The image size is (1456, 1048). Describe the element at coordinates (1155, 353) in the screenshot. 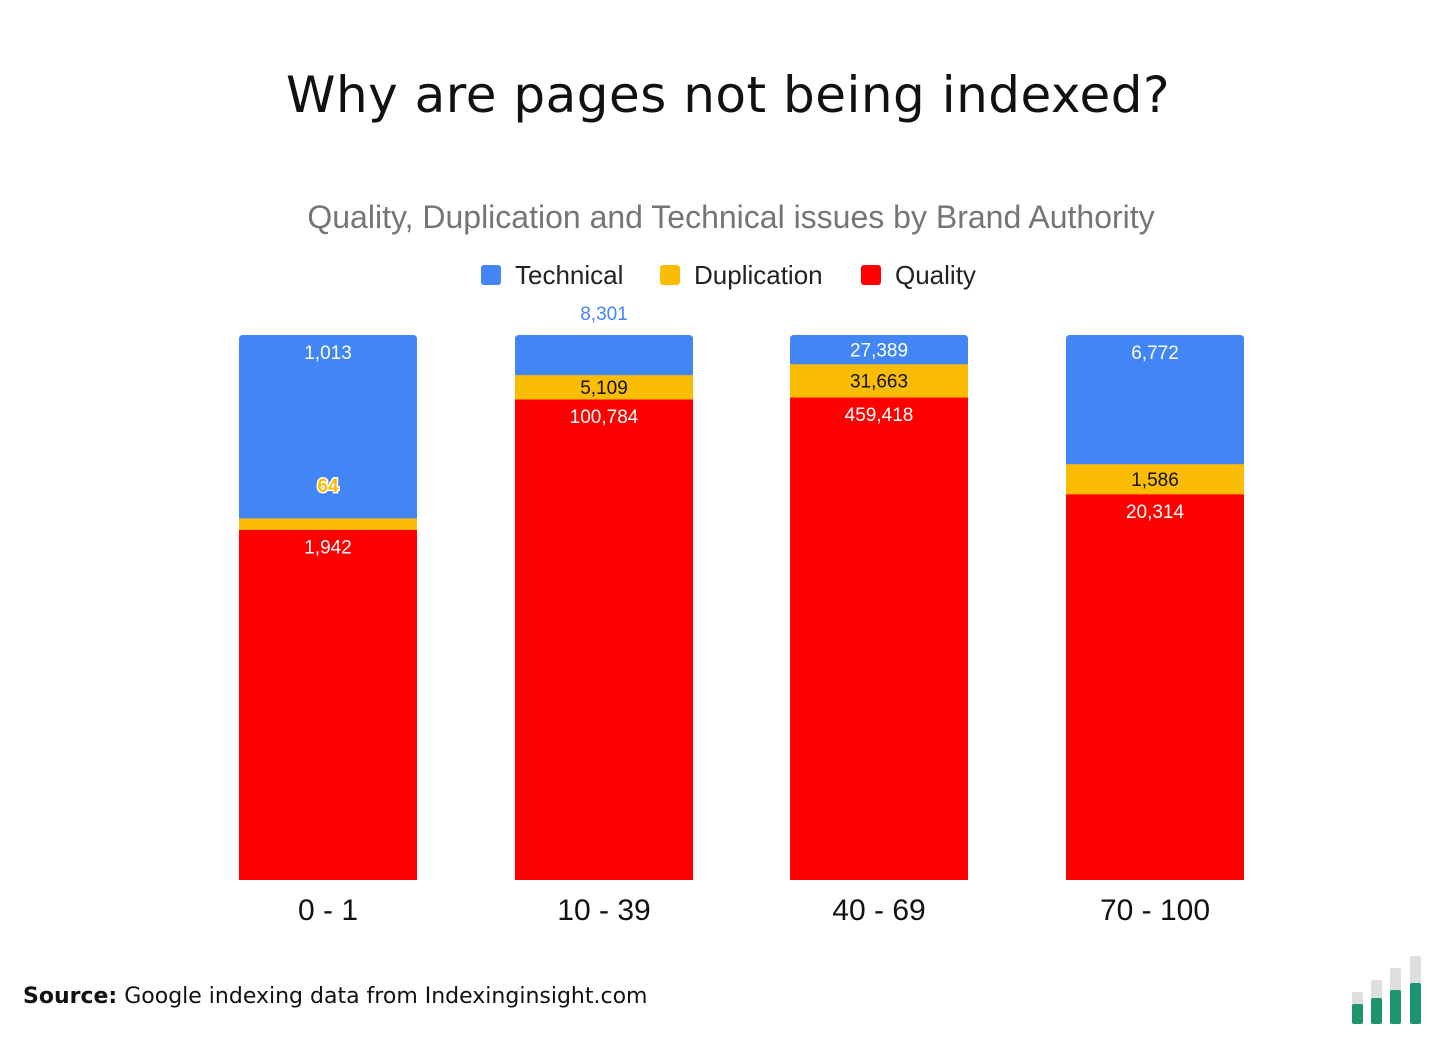

I see `data-label-technical-70-100: 6,772` at that location.